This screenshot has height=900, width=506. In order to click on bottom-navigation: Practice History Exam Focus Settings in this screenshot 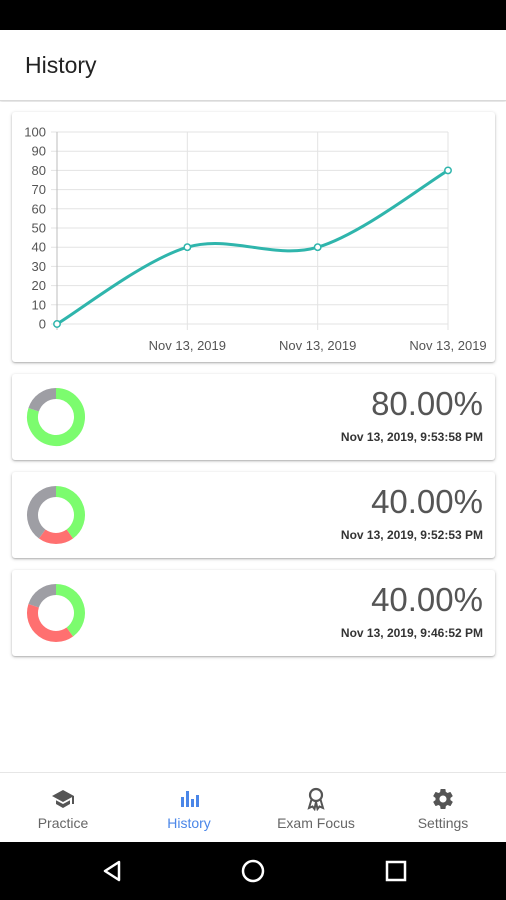, I will do `click(253, 807)`.